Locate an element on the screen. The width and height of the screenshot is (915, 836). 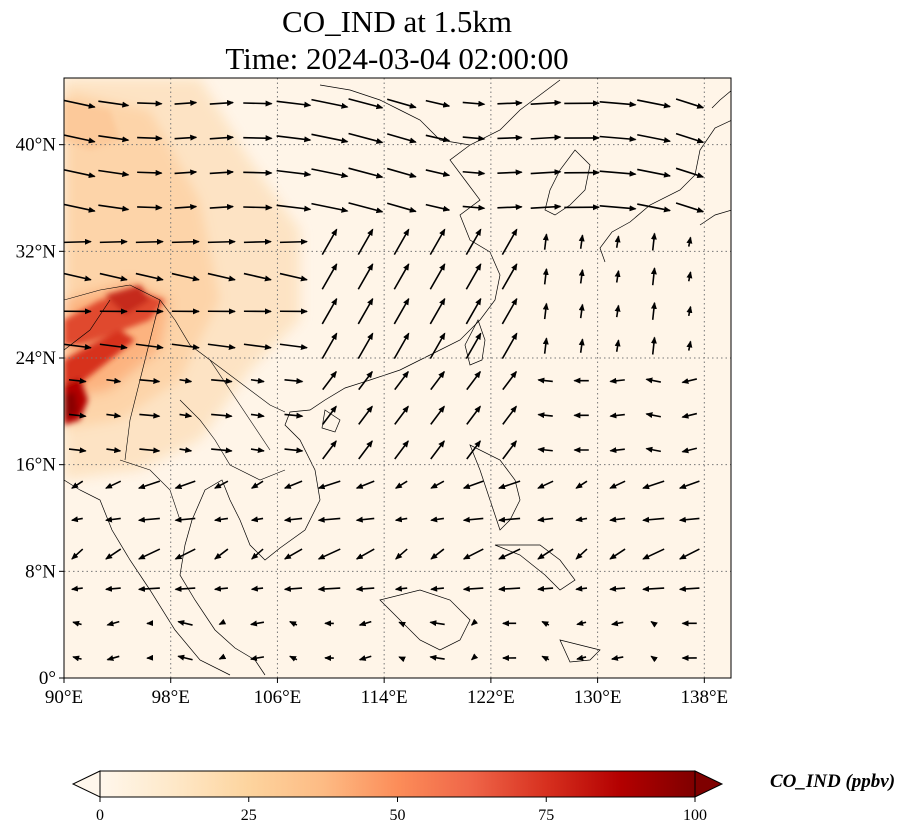
y-tick-label: 8°N is located at coordinates (40, 571).